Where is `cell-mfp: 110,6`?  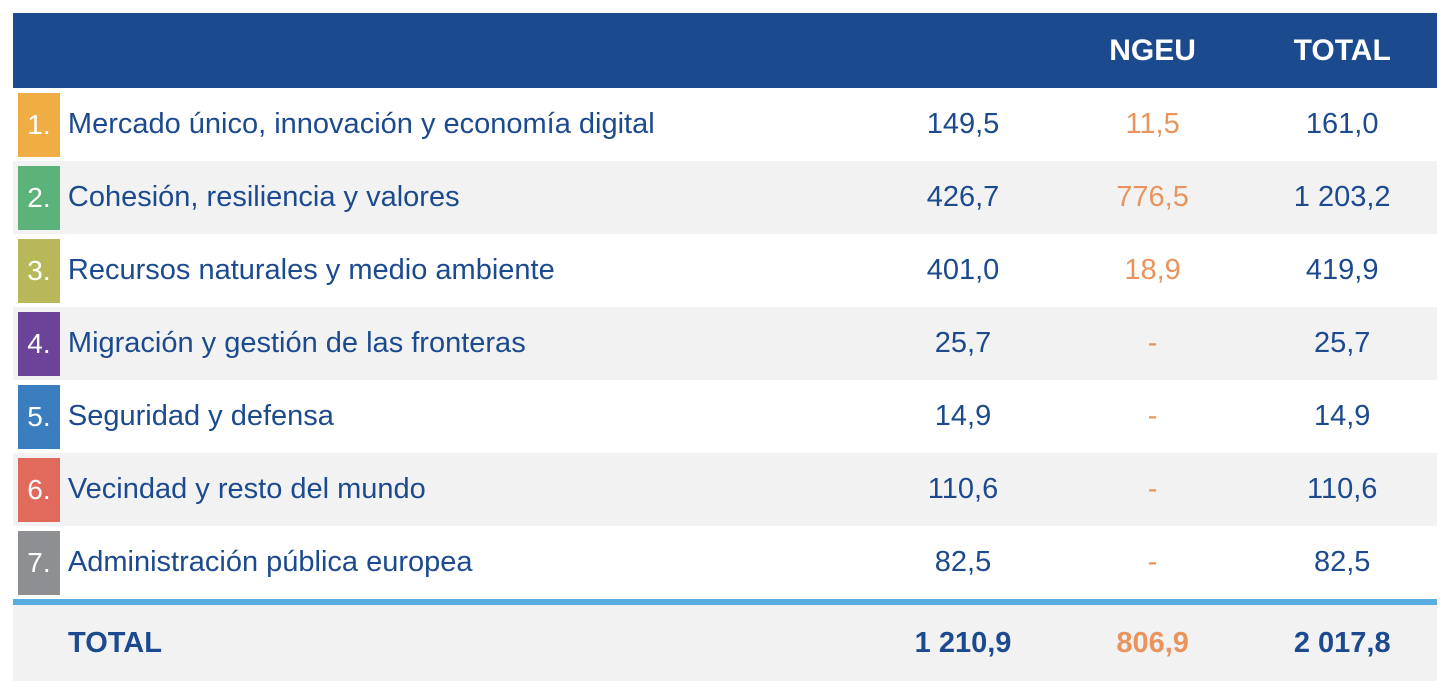 cell-mfp: 110,6 is located at coordinates (963, 489).